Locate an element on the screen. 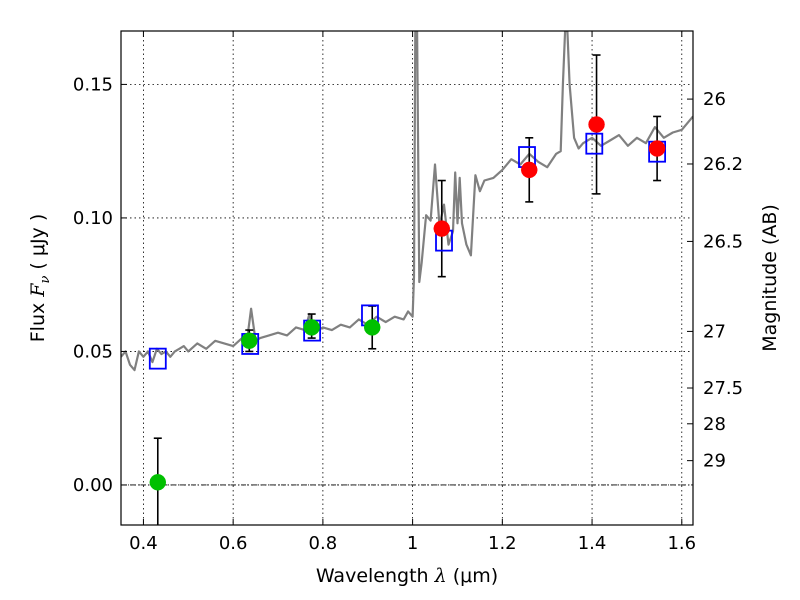  x-tick-label: 1.6 is located at coordinates (681, 543).